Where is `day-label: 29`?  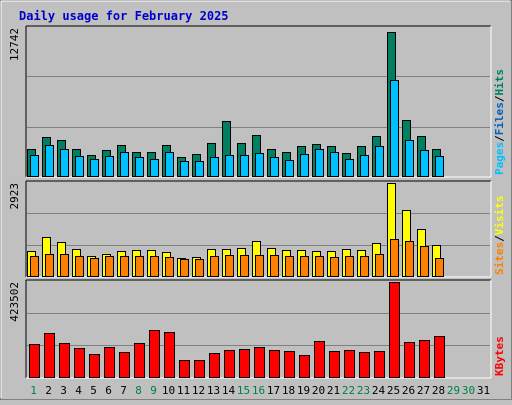 day-label: 29 is located at coordinates (453, 390).